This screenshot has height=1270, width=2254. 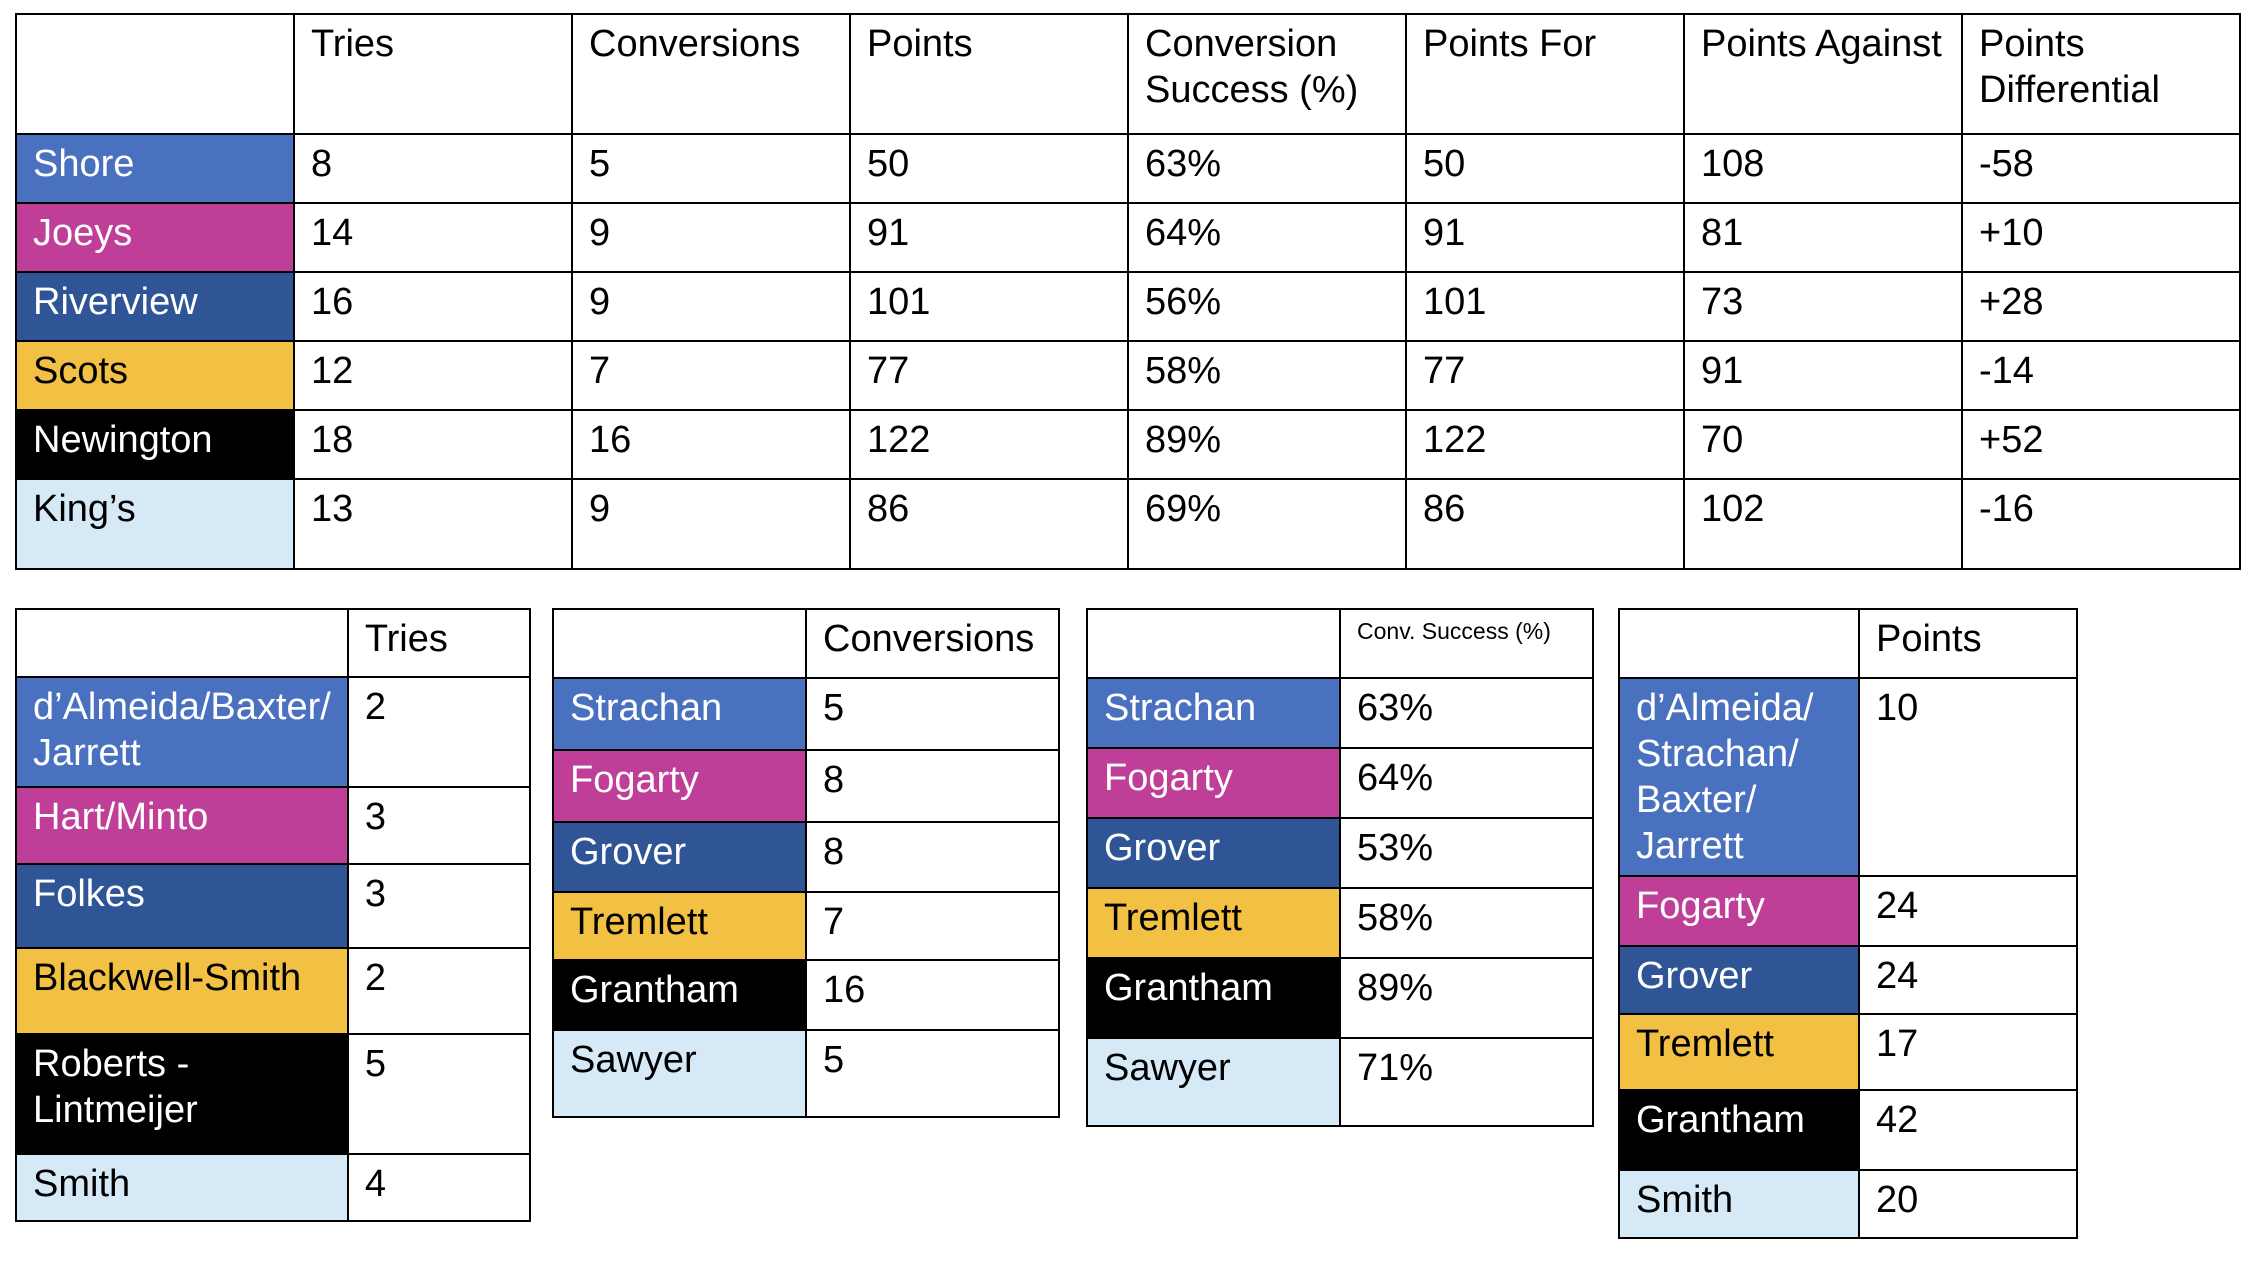 What do you see at coordinates (1267, 524) in the screenshot?
I see `table-cell: 69%` at bounding box center [1267, 524].